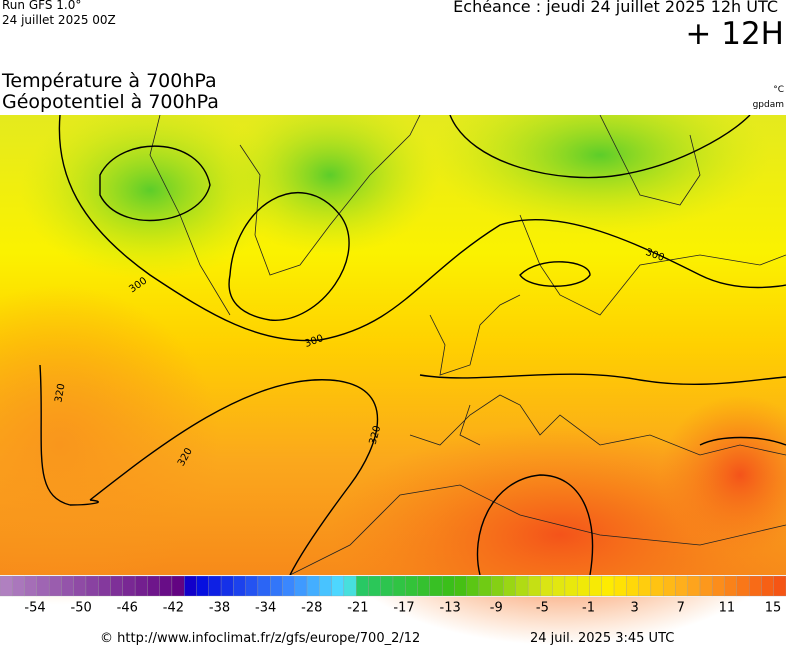 The width and height of the screenshot is (786, 648). I want to click on colorbar-label: -42, so click(173, 608).